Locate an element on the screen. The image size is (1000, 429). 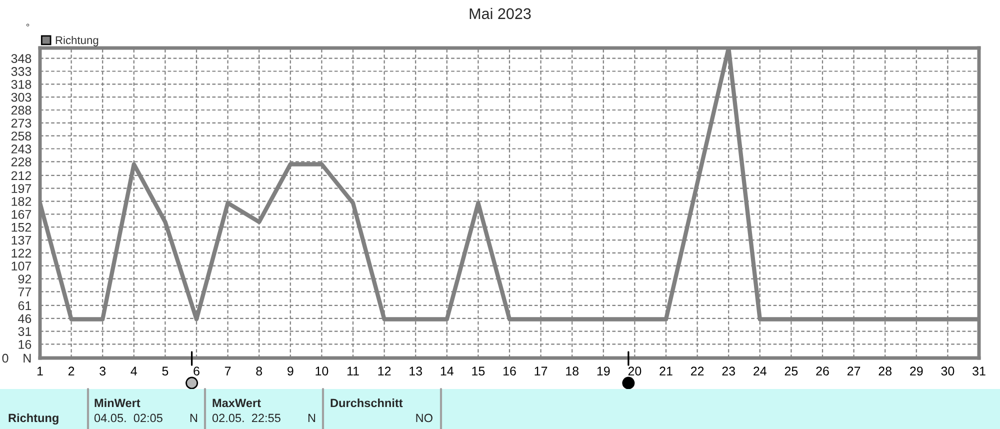
text: 02.05. 22:55 is located at coordinates (246, 418).